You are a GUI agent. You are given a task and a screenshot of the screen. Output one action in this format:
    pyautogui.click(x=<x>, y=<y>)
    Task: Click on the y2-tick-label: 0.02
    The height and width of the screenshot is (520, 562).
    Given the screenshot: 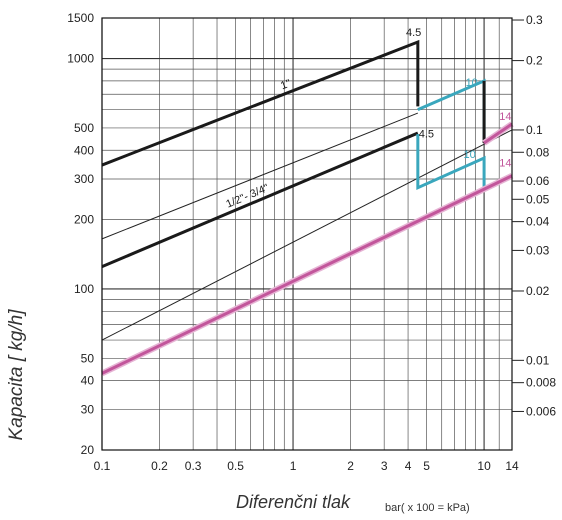 What is the action you would take?
    pyautogui.click(x=538, y=291)
    